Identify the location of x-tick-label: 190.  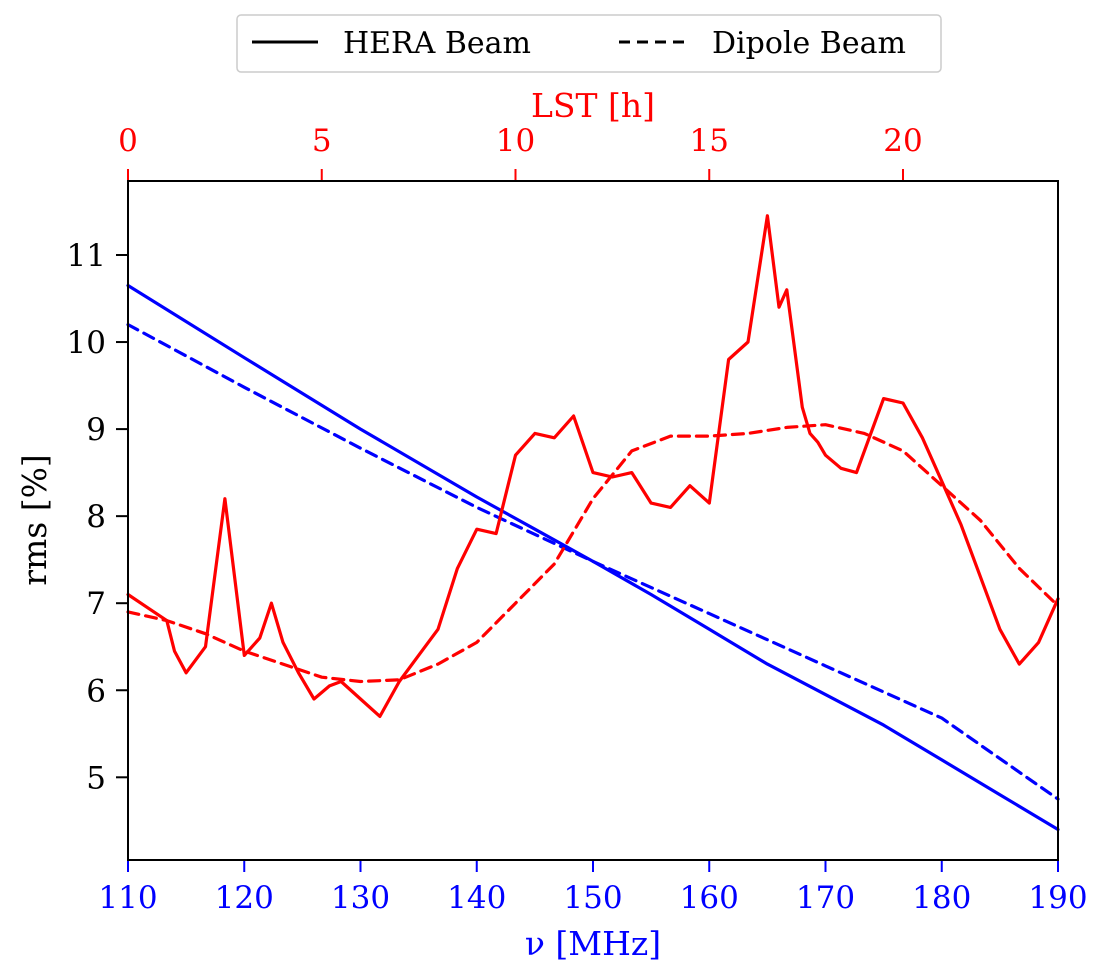
(1057, 898).